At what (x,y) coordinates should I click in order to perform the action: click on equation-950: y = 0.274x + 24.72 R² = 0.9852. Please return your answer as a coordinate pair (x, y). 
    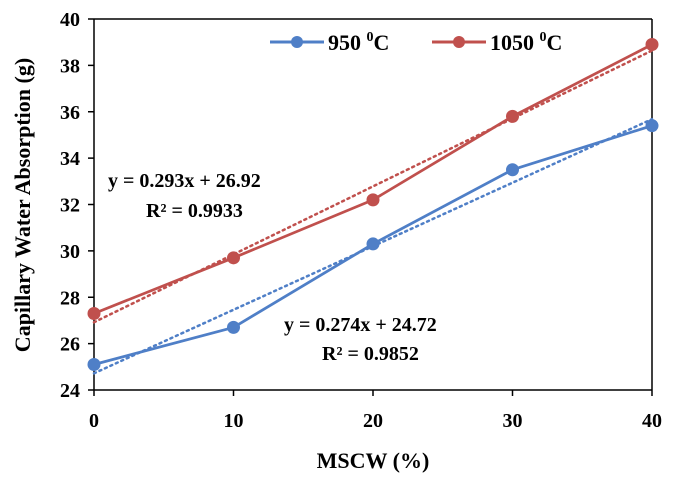
    Looking at the image, I should click on (360, 339).